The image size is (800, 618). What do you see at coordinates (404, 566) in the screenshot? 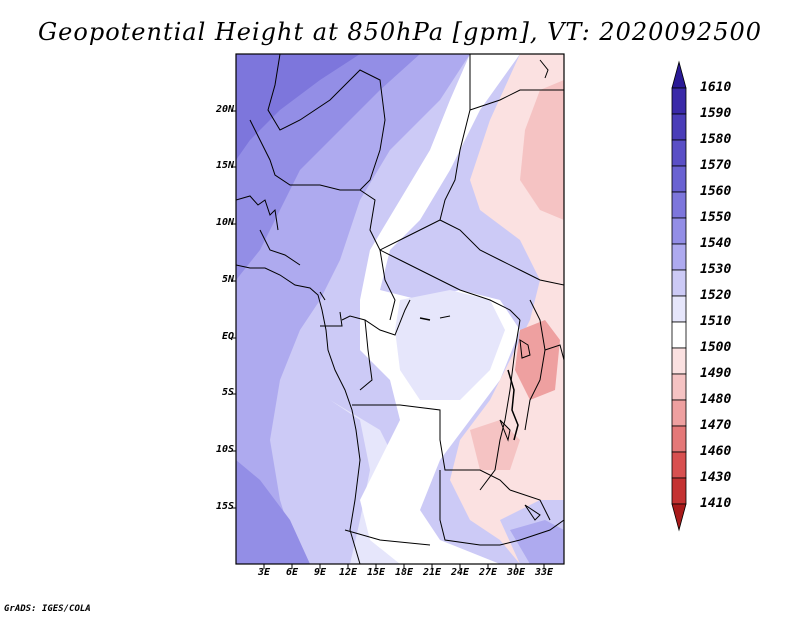
I see `lon-ticks` at bounding box center [404, 566].